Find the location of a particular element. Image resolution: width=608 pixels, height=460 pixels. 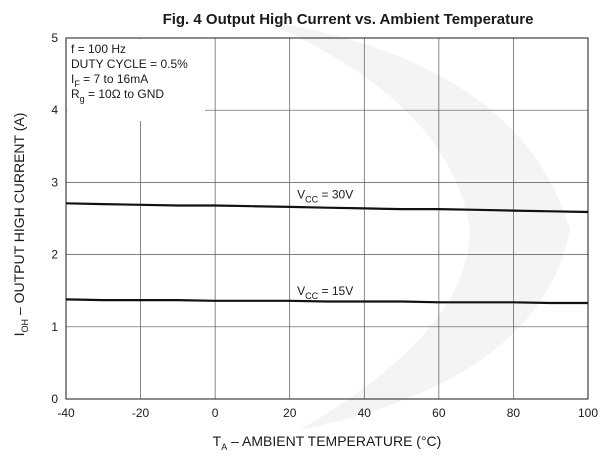

series-label-0: VCC = 30V is located at coordinates (325, 195).